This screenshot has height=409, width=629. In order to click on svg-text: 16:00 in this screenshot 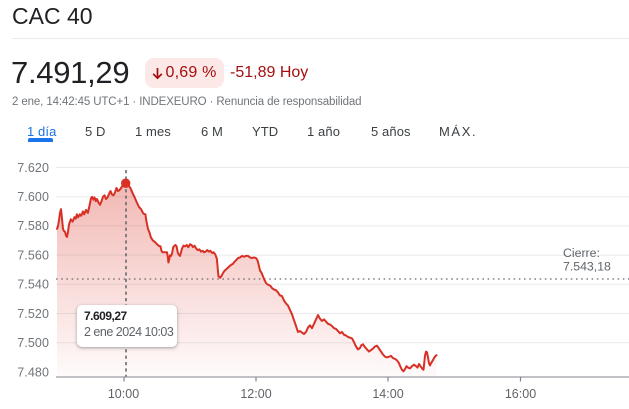, I will do `click(520, 394)`.